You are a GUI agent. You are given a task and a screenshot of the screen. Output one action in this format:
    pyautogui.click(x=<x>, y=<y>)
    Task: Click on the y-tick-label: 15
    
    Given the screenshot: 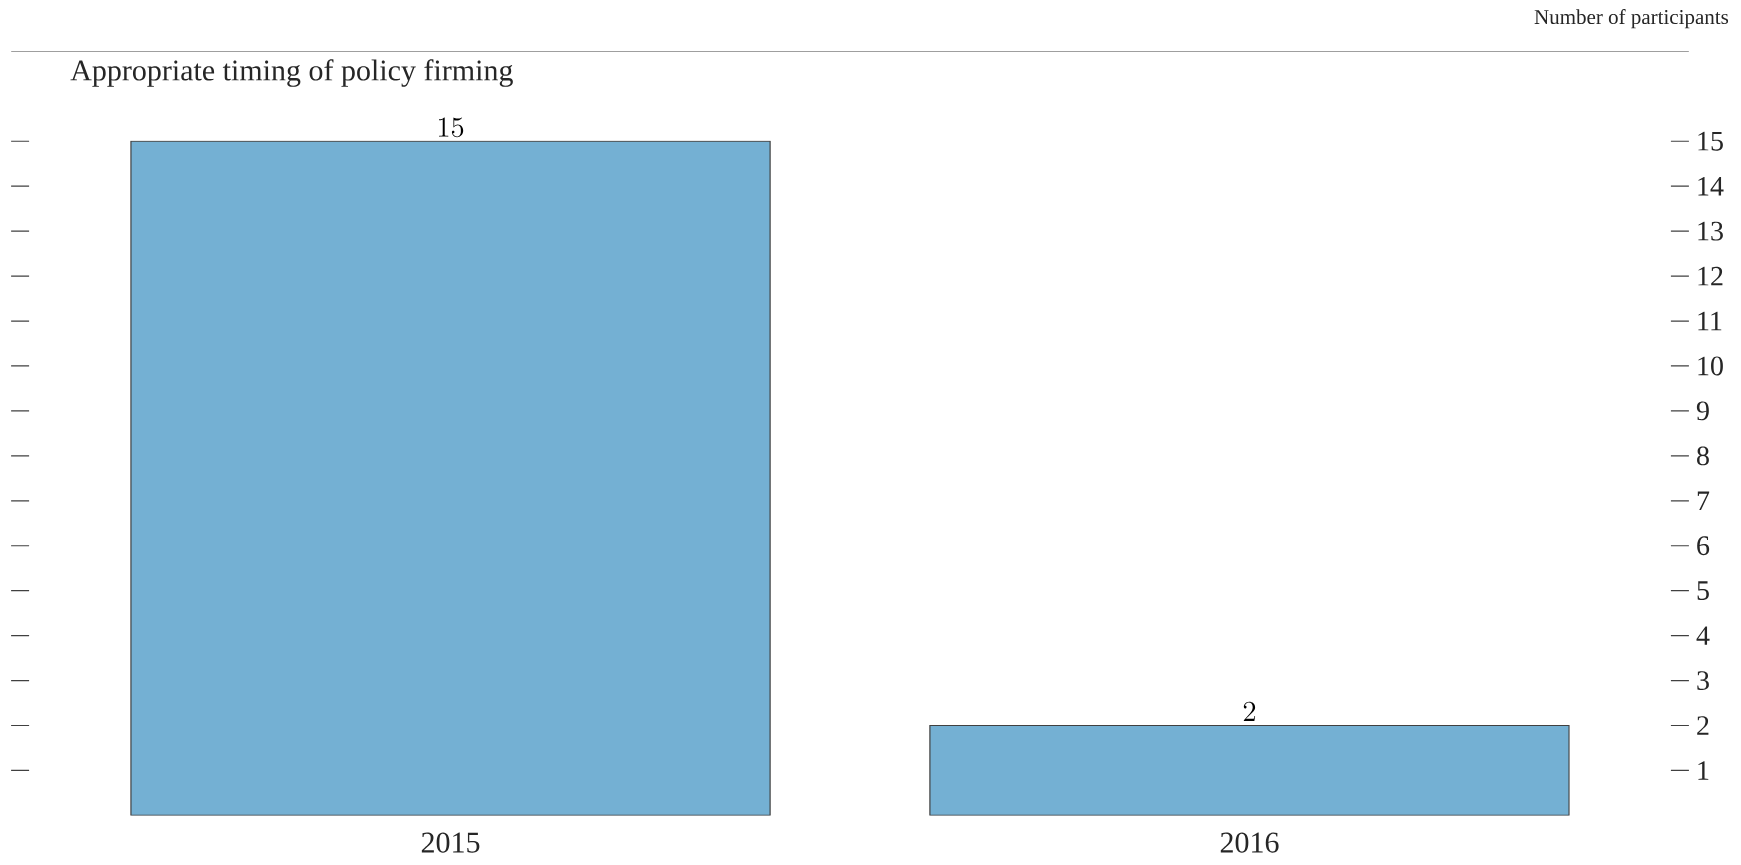 What is the action you would take?
    pyautogui.click(x=1710, y=141)
    